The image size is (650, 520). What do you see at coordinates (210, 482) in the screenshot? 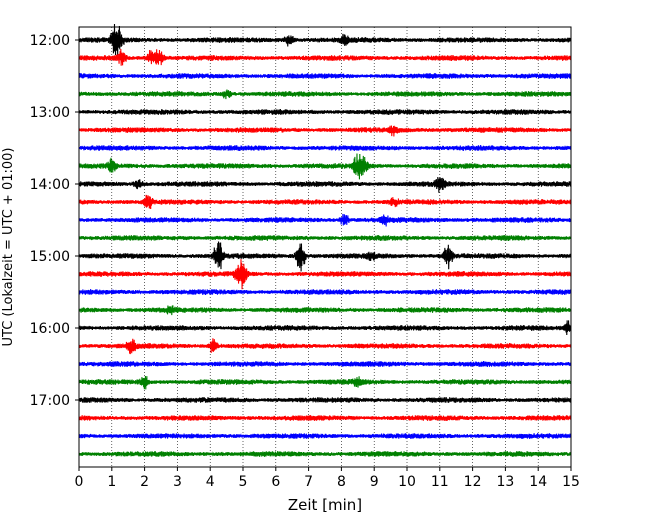
I see `x-tick-label: 4` at bounding box center [210, 482].